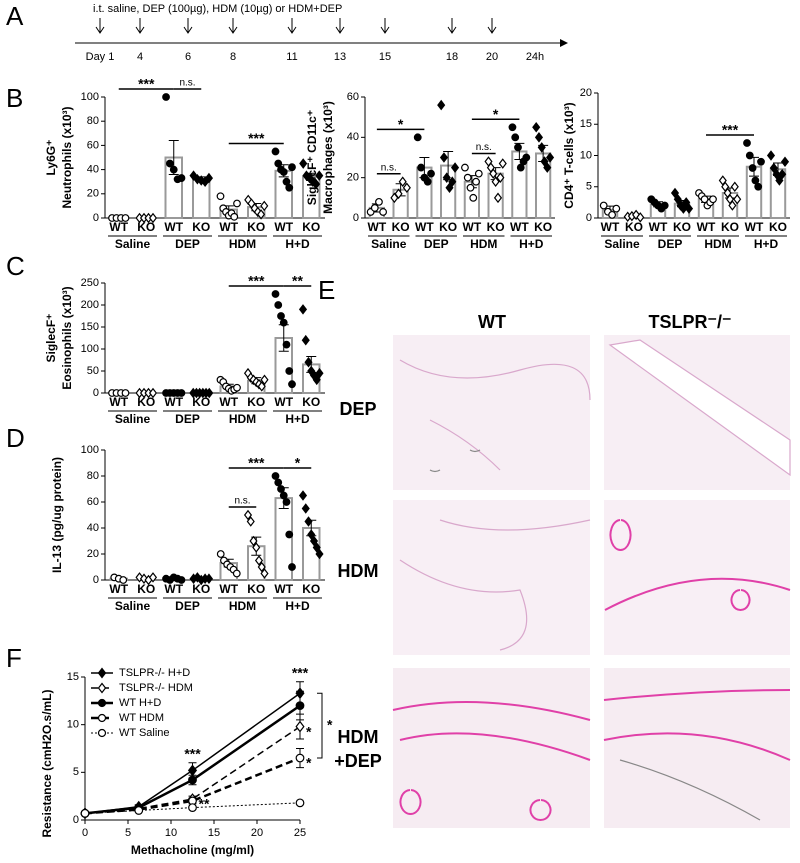  What do you see at coordinates (51, 337) in the screenshot?
I see `y-axis-label: SiglecF⁺` at bounding box center [51, 337].